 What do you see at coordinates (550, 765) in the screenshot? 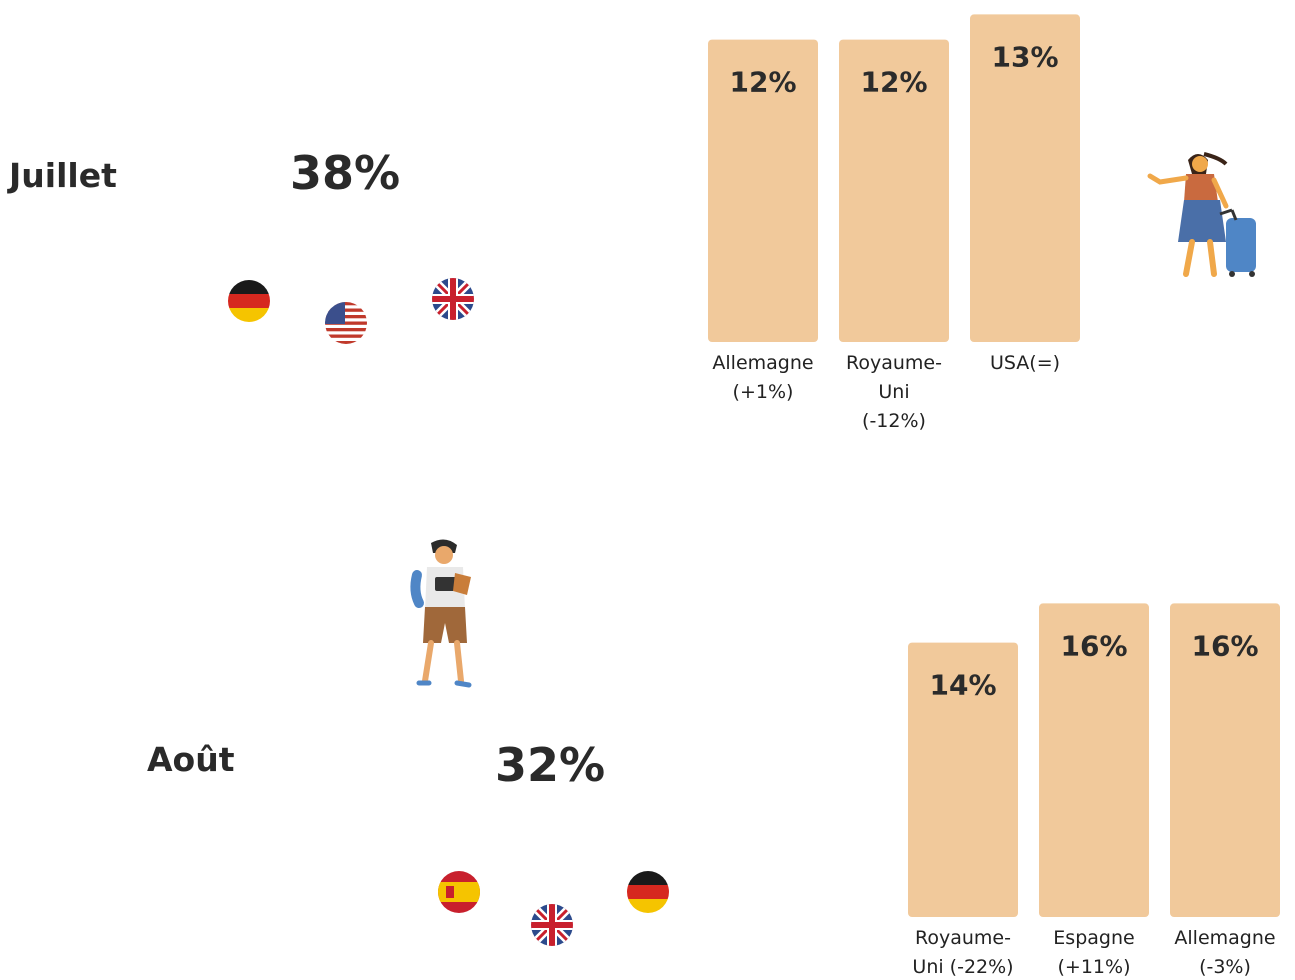
I see `total-share-august: 32%` at bounding box center [550, 765].